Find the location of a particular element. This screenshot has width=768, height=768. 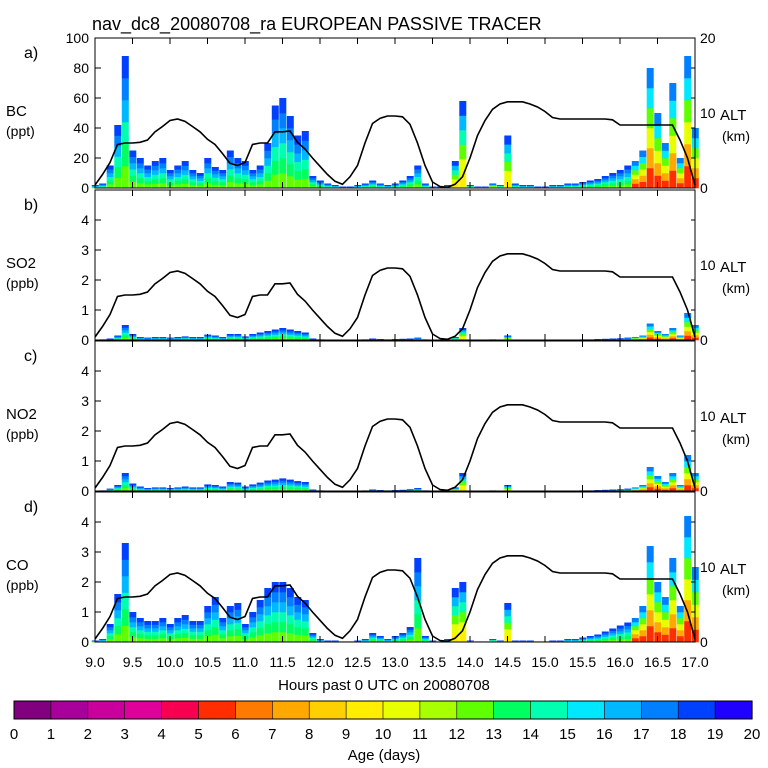

y-tick-label: 2 is located at coordinates (85, 431).